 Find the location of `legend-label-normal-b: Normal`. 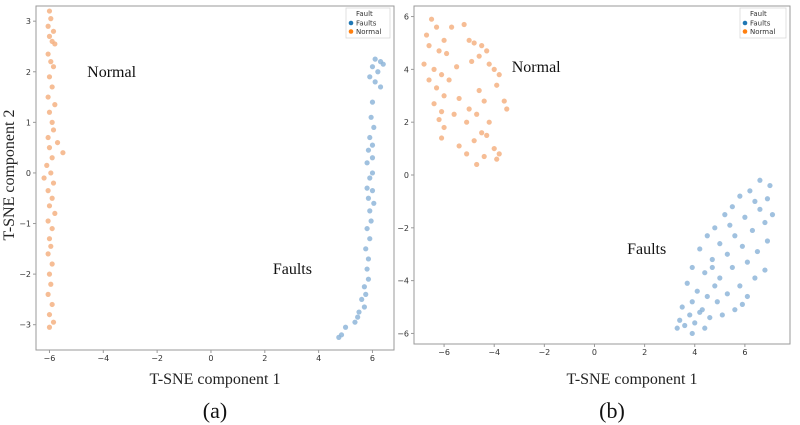

legend-label-normal-b: Normal is located at coordinates (762, 32).